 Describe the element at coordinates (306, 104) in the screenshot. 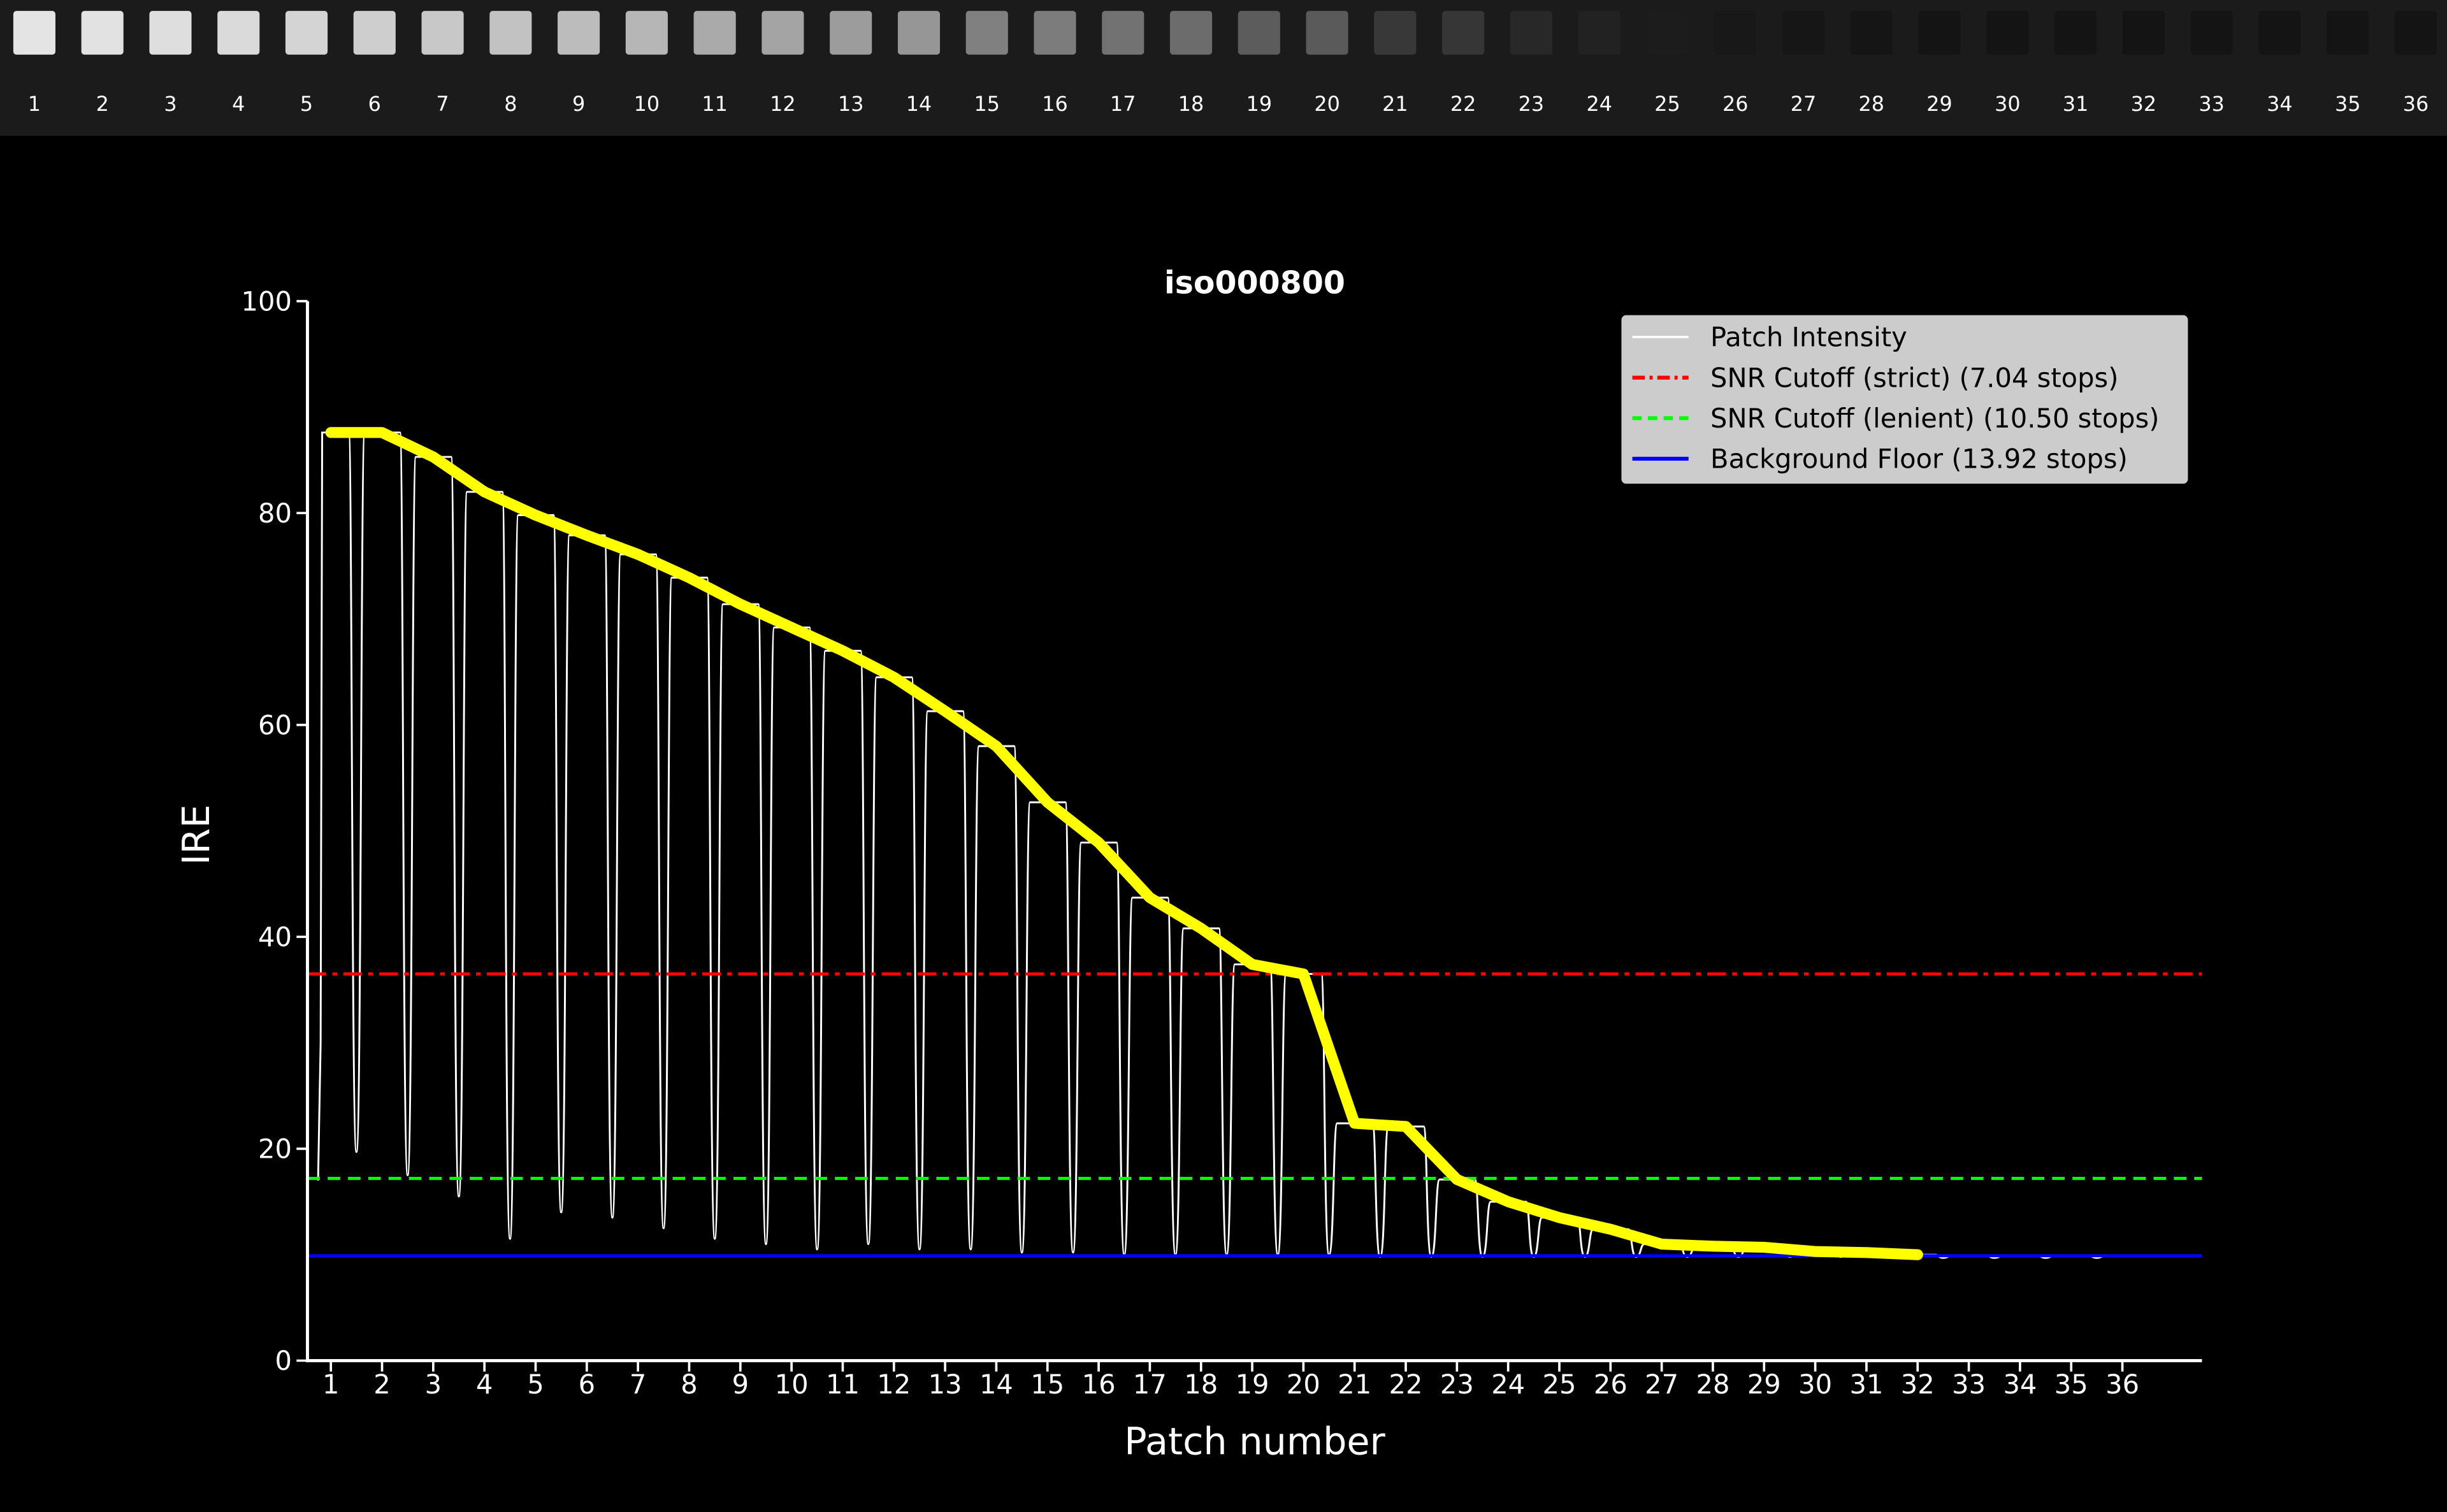

I see `strip-label: 5` at that location.